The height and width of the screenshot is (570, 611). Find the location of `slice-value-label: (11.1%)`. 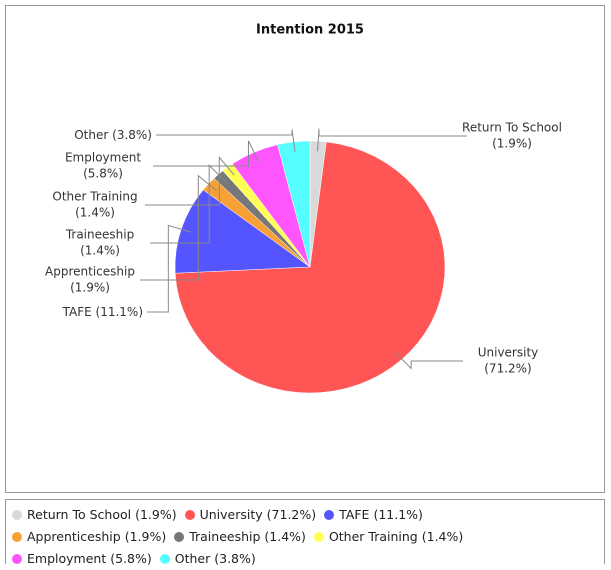

slice-value-label: (11.1%) is located at coordinates (119, 312).